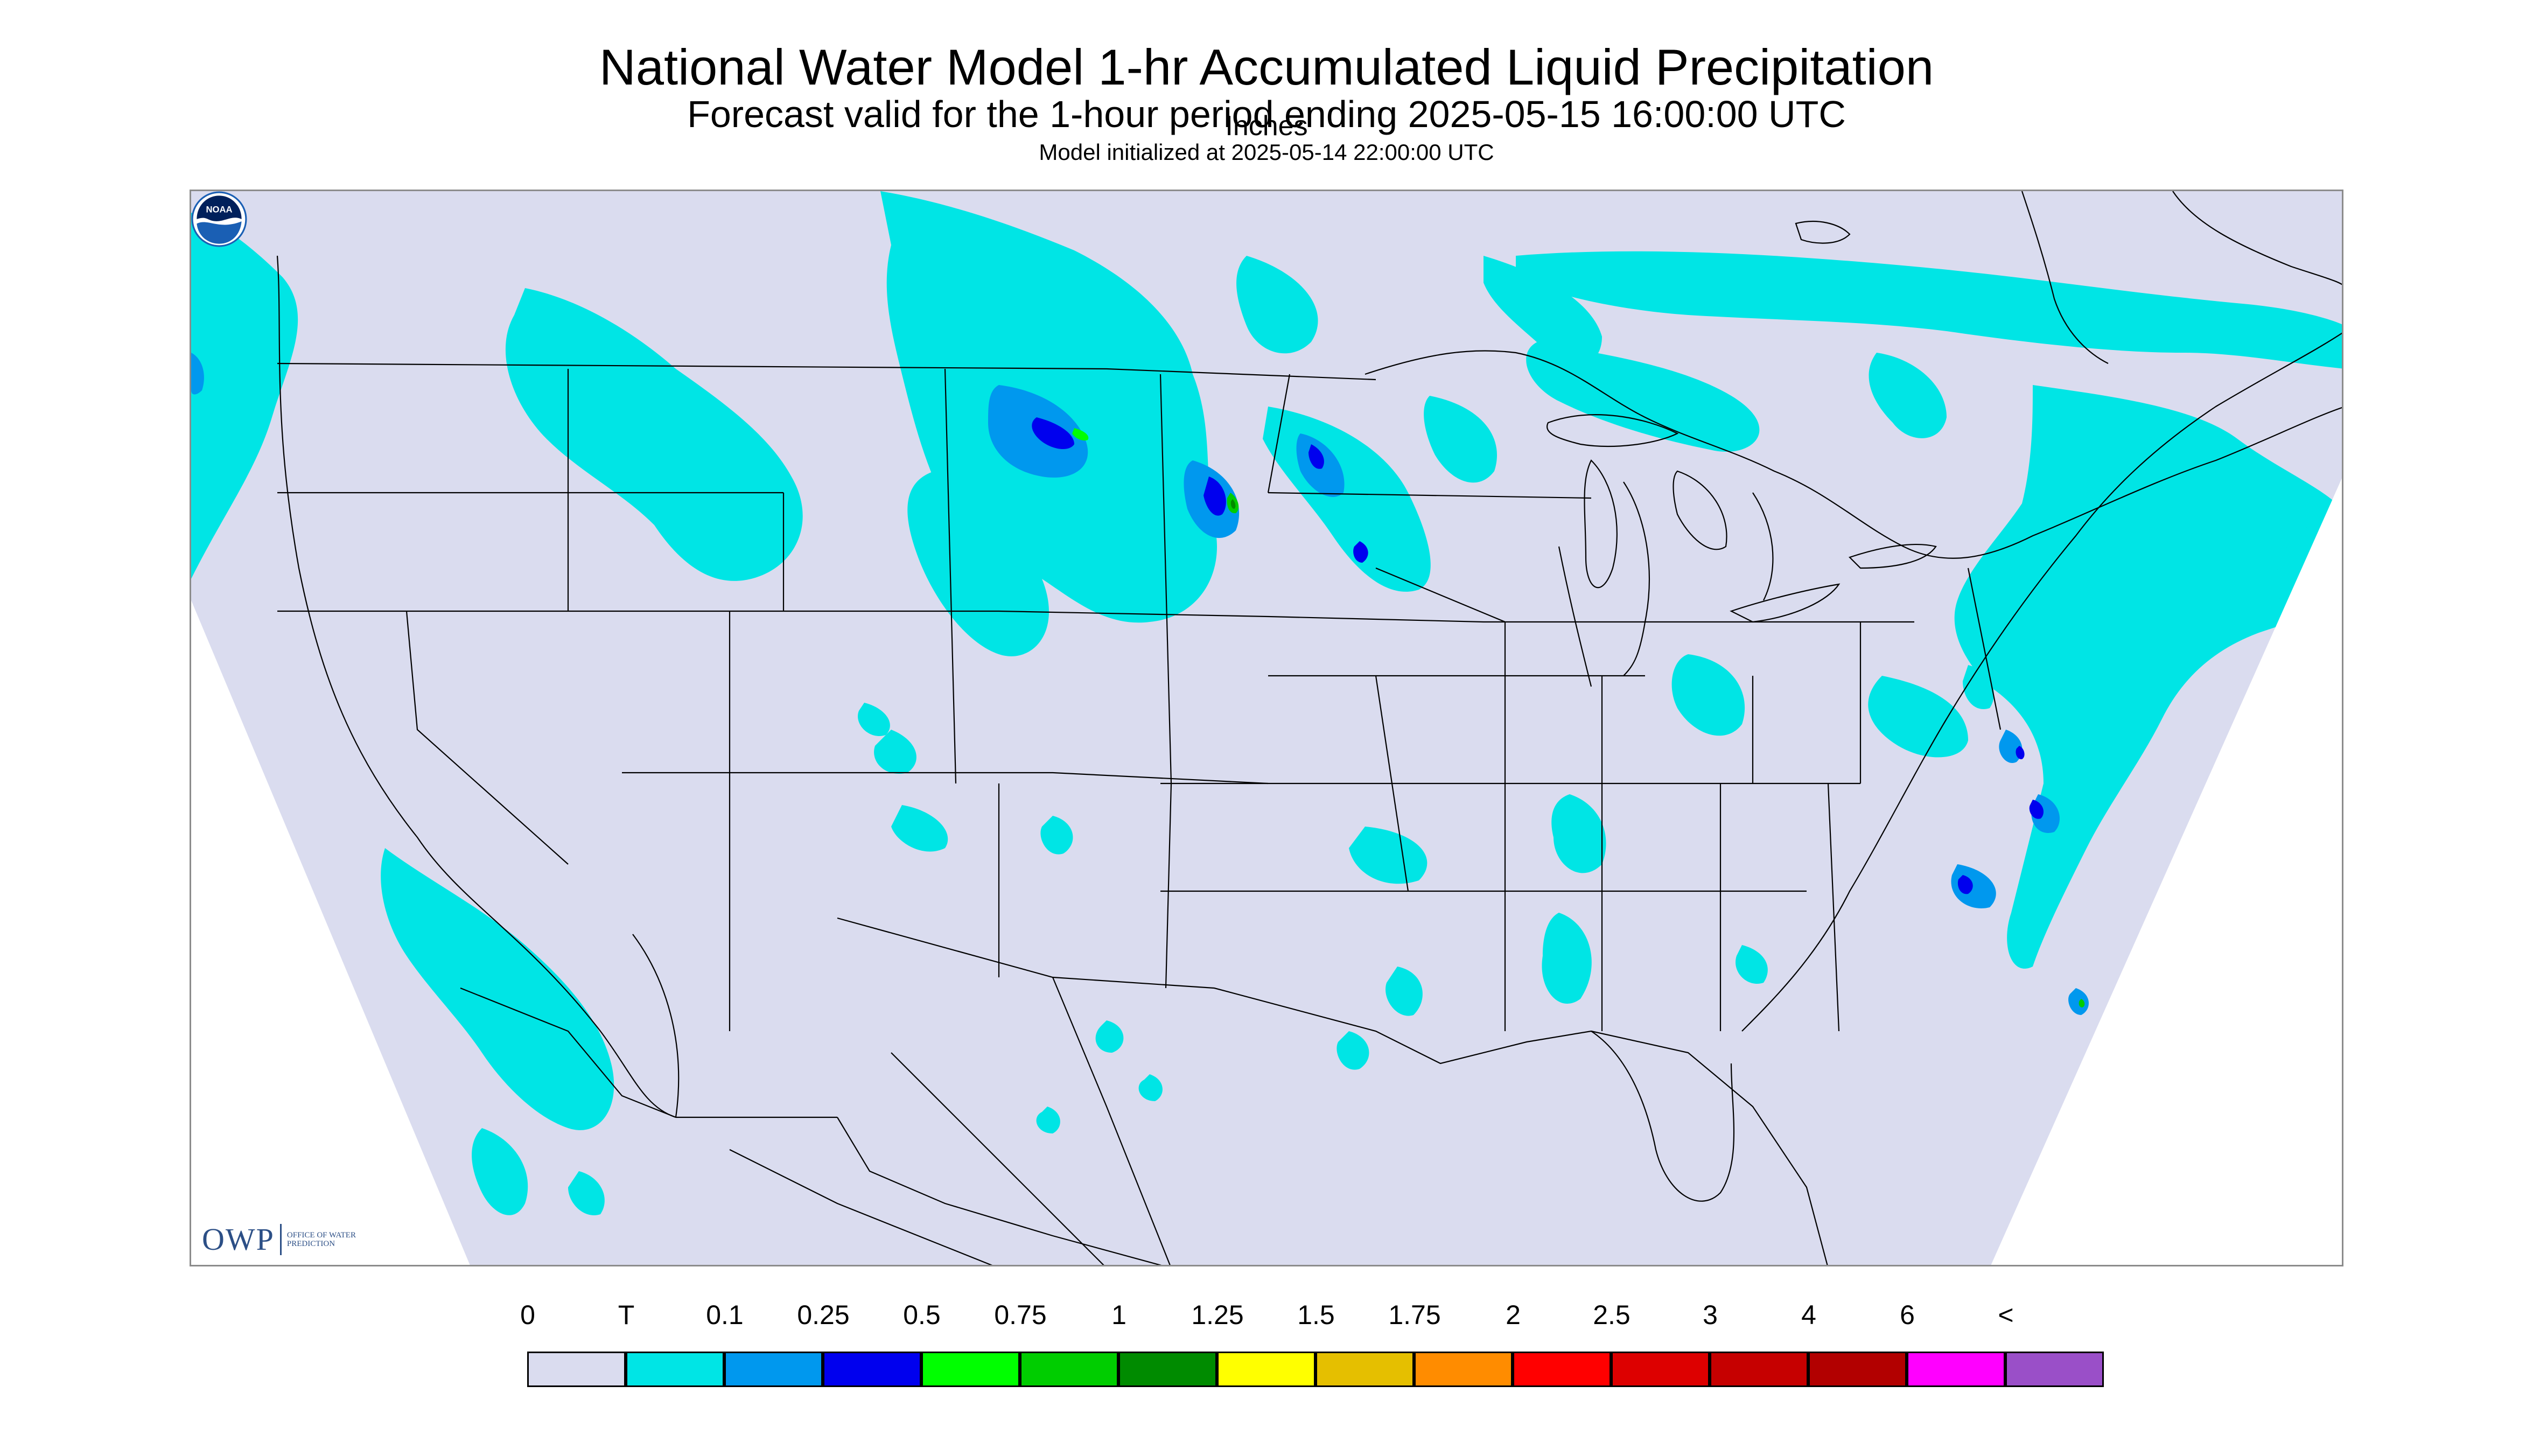 The height and width of the screenshot is (1456, 2533). Describe the element at coordinates (219, 210) in the screenshot. I see `noaa-logo-word: NOAA` at that location.